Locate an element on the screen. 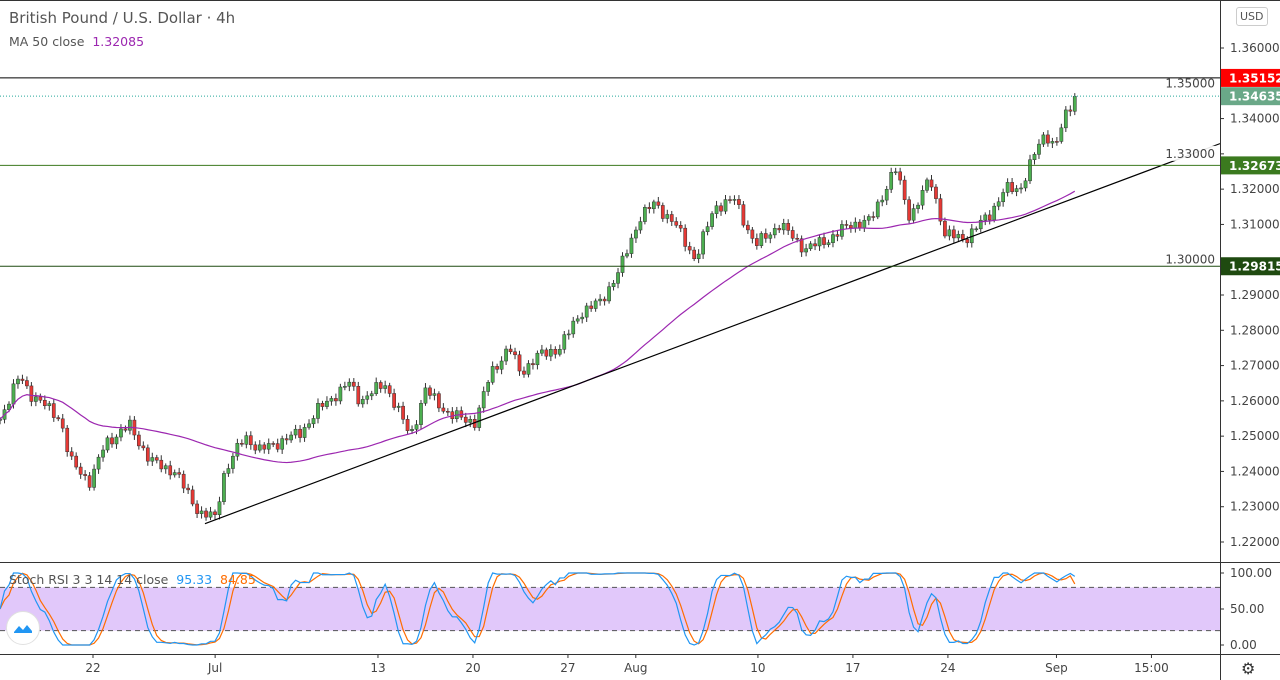 The height and width of the screenshot is (680, 1280). y-tick-label: 1.28000 is located at coordinates (1255, 330).